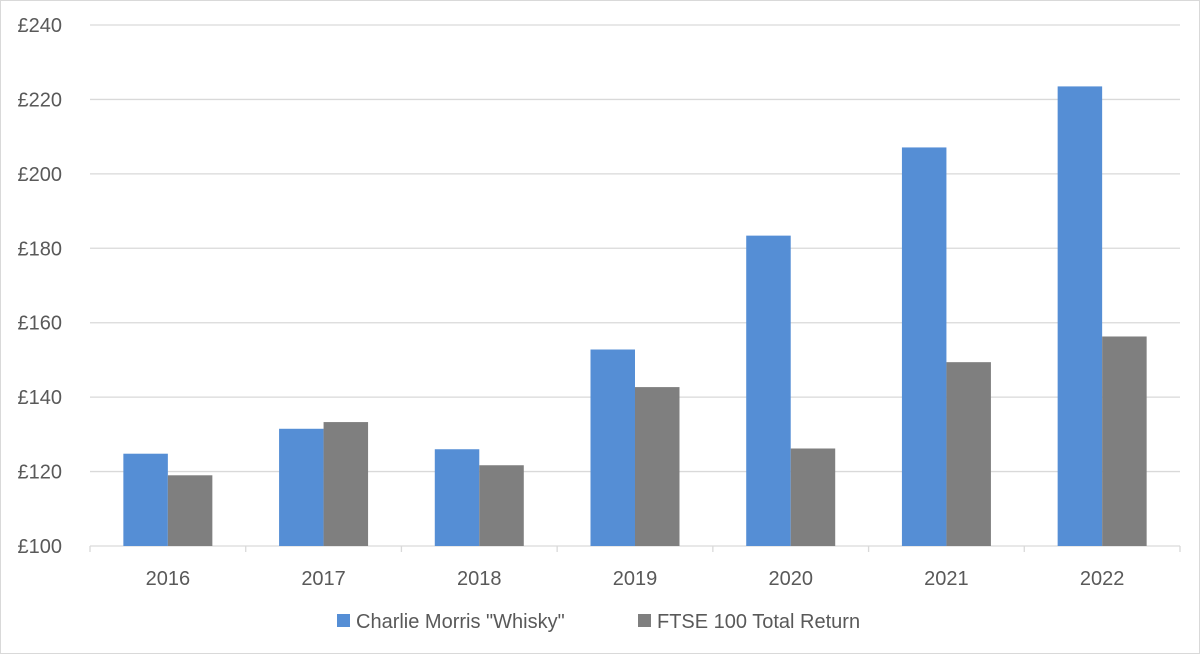  I want to click on x-tick-label: 2019, so click(635, 579).